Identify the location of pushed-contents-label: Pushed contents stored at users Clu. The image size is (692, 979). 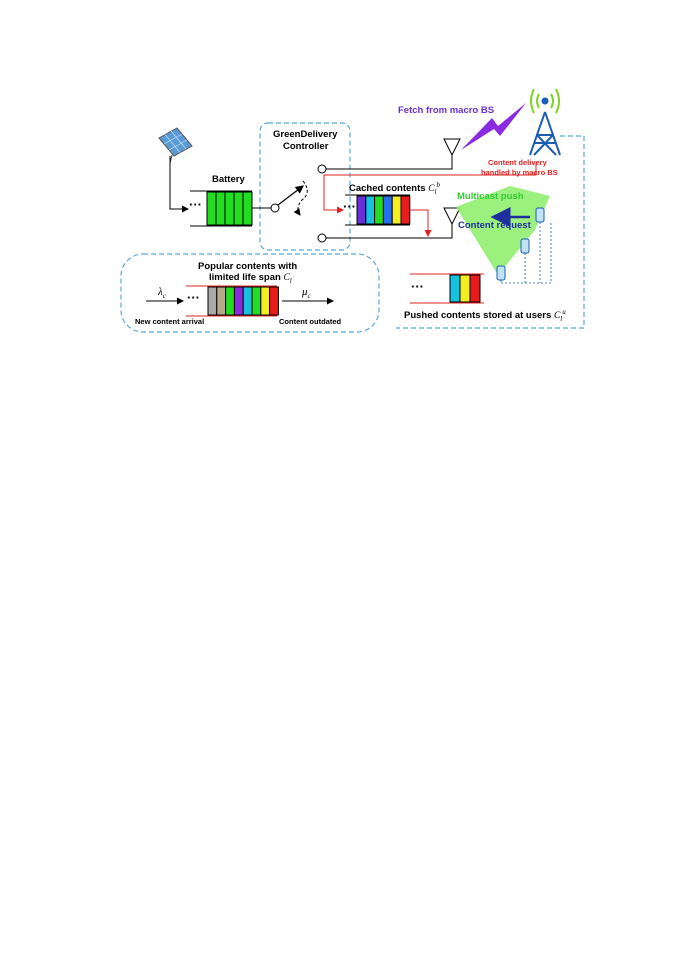
(485, 316).